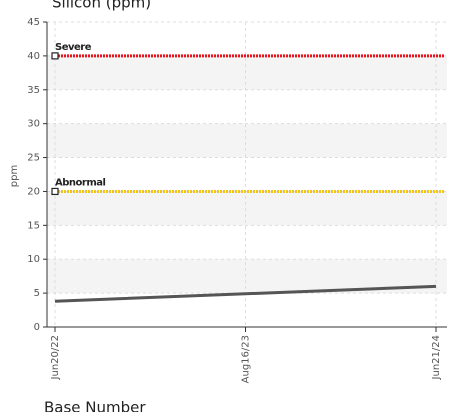 Image resolution: width=458 pixels, height=412 pixels. Describe the element at coordinates (436, 357) in the screenshot. I see `x-tick-label: Jun21/24` at that location.